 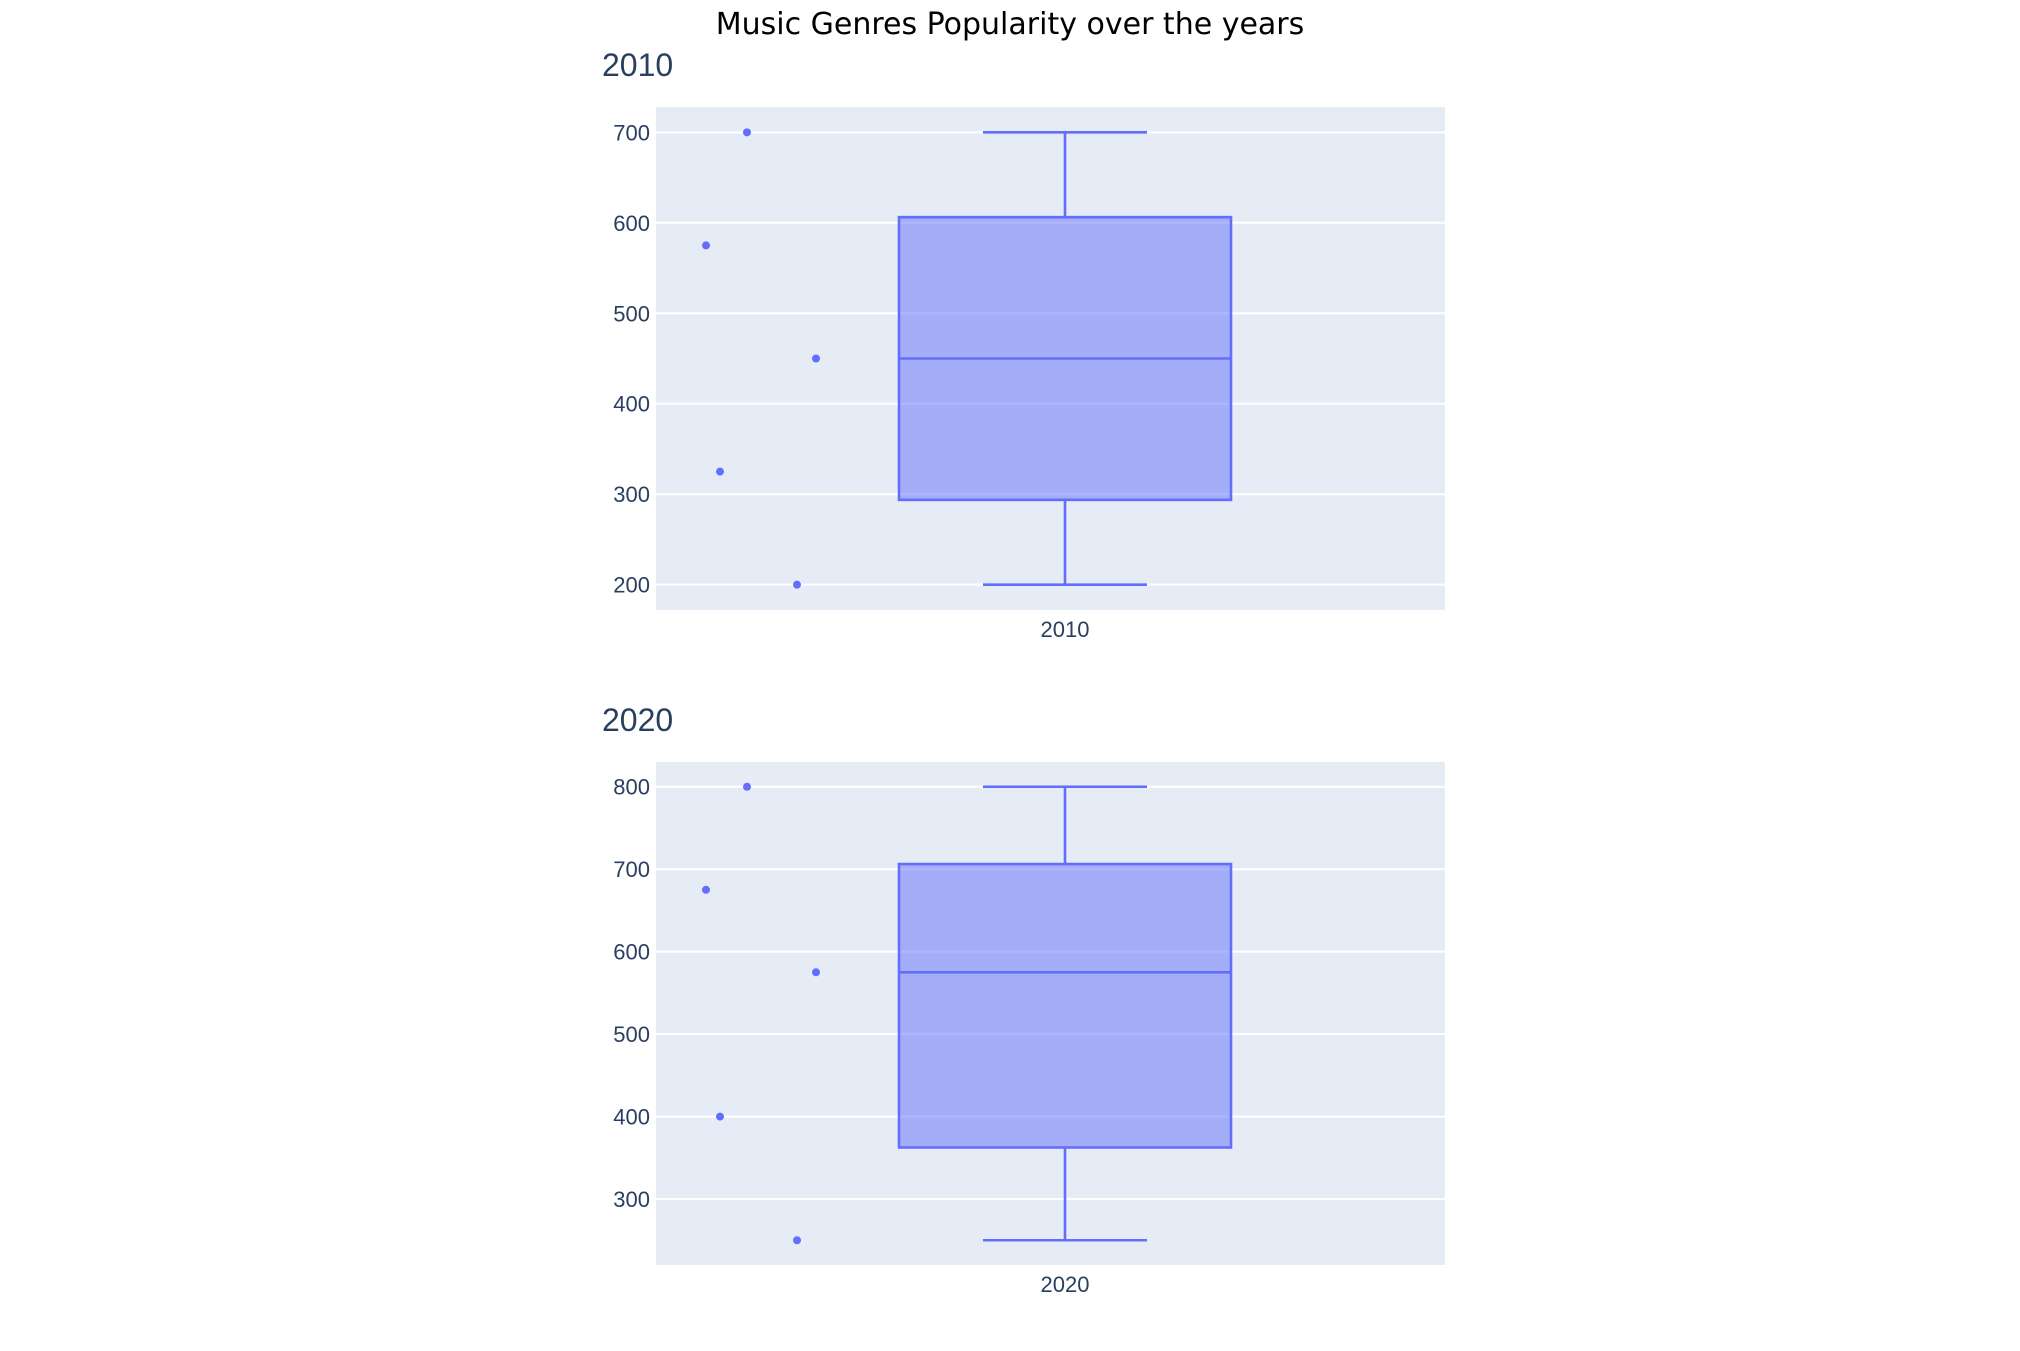 What do you see at coordinates (631, 993) in the screenshot?
I see `y-tick-labels-2020: 300 400 500 600 700 800` at bounding box center [631, 993].